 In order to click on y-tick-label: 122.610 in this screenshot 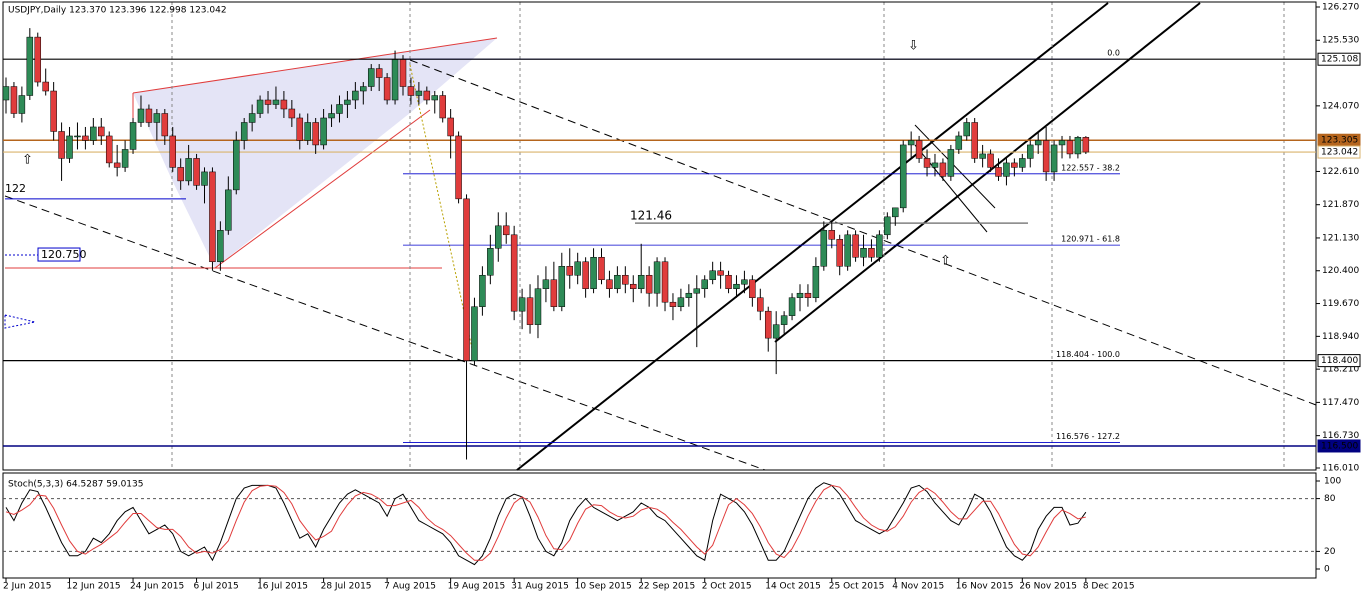, I will do `click(1340, 172)`.